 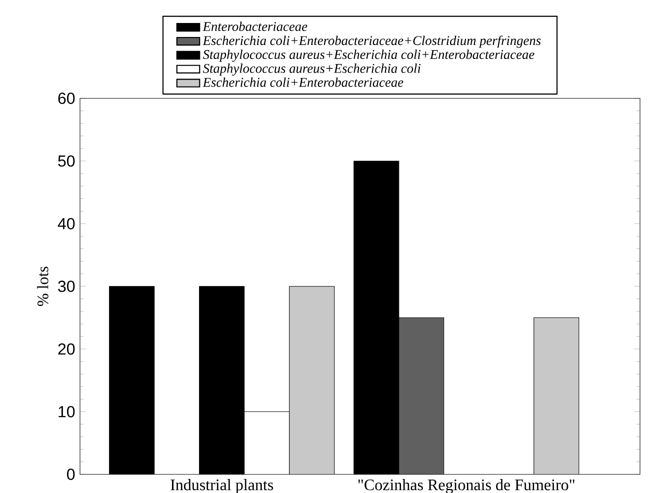 What do you see at coordinates (66, 161) in the screenshot?
I see `y-tick-label: 50` at bounding box center [66, 161].